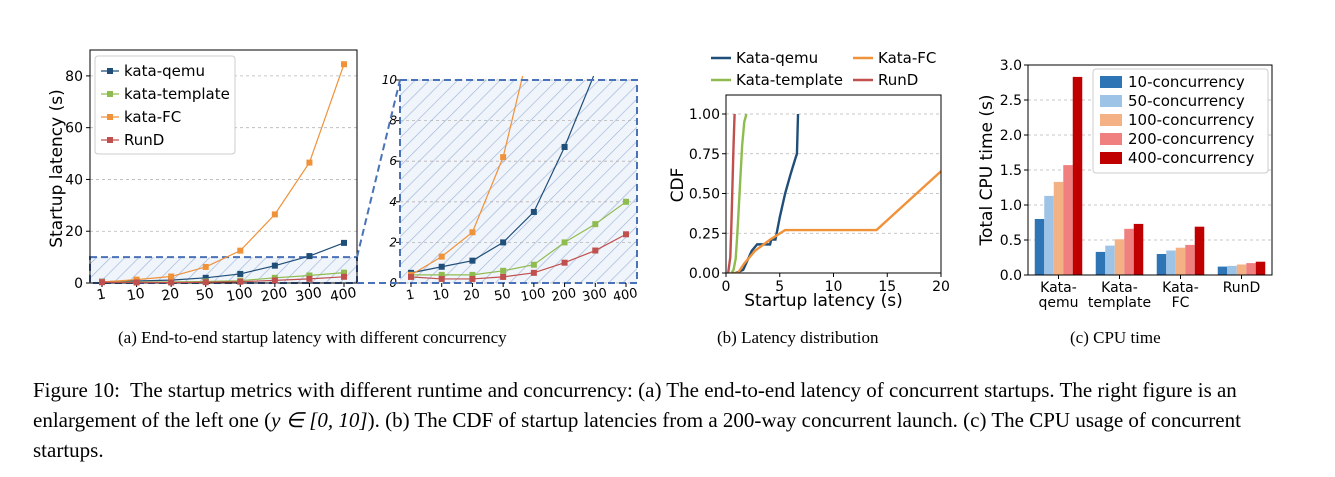 Image resolution: width=1335 pixels, height=477 pixels. I want to click on y-tick-label: 1.0, so click(1011, 206).